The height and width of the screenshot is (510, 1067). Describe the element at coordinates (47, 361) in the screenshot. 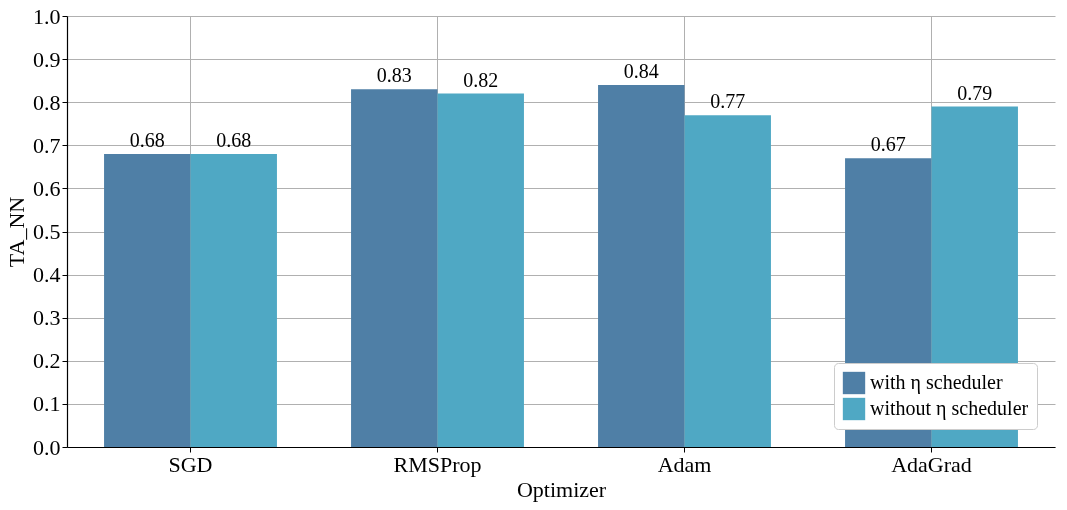

I see `y-tick-label: 0.2` at that location.